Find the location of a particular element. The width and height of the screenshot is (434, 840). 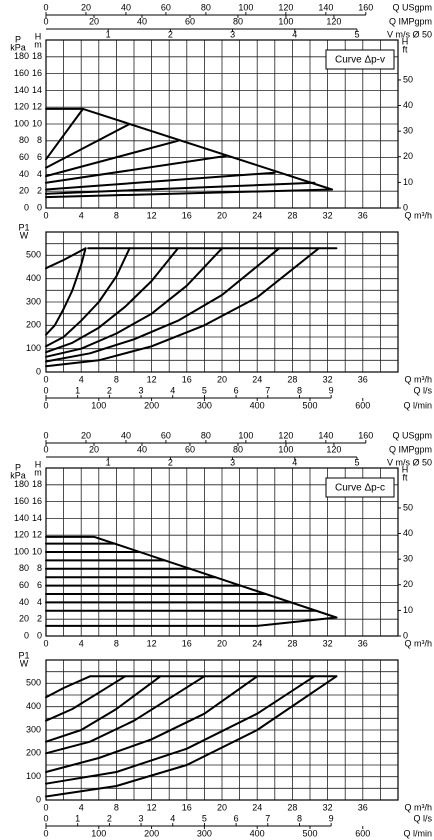

kpa-tick-label: 160 is located at coordinates (21, 73).